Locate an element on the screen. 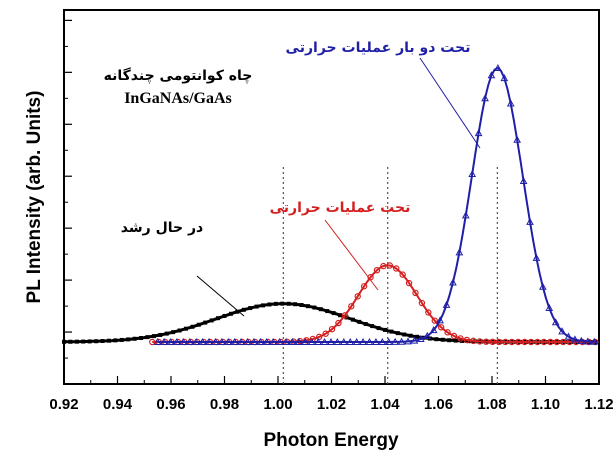 Image resolution: width=615 pixels, height=452 pixels. x-tick-label: 0.98 is located at coordinates (224, 404).